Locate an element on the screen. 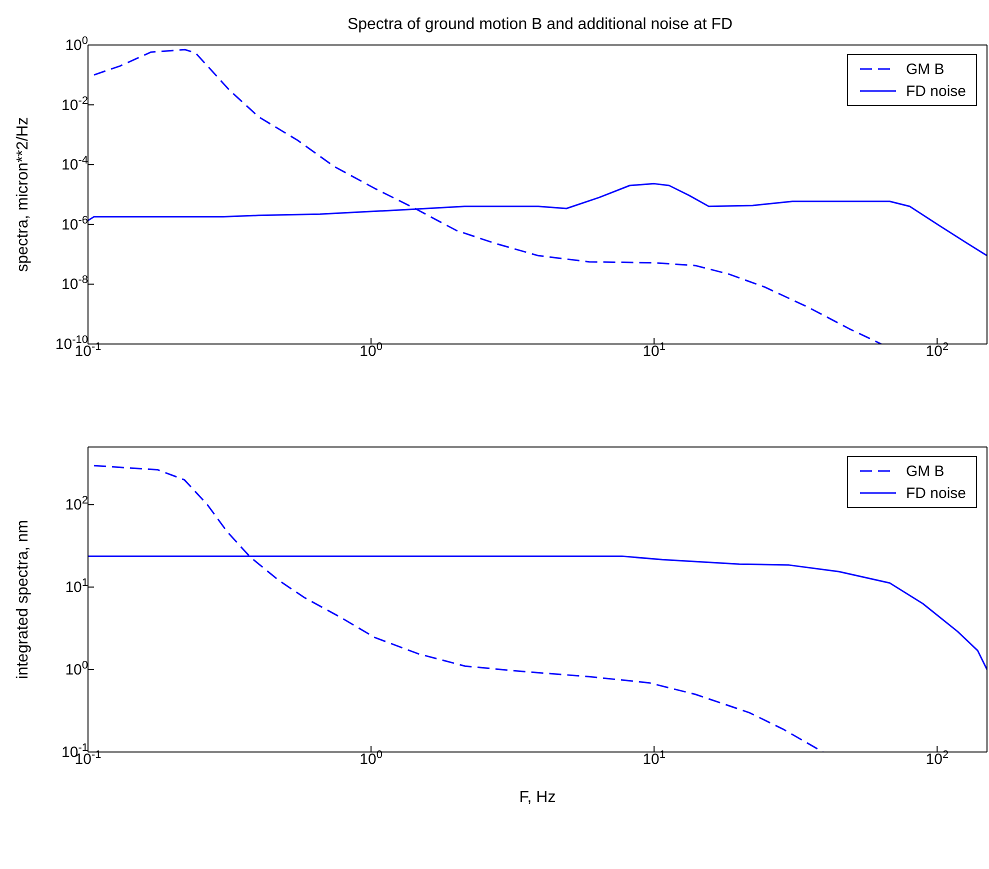  x-axis-title: F, Hz is located at coordinates (537, 797).